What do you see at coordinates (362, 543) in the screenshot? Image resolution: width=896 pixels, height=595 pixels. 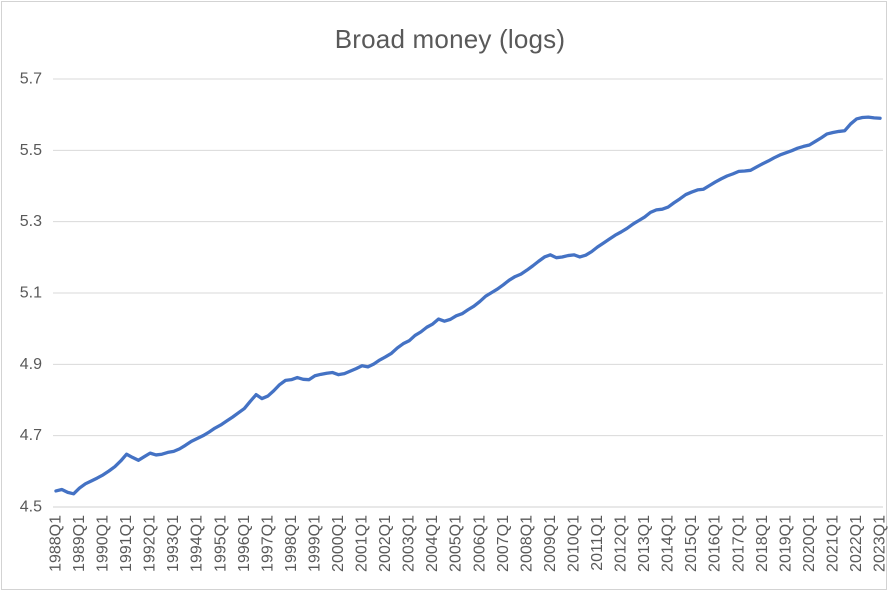 I see `x-axis-tick-label: 2001Q1` at bounding box center [362, 543].